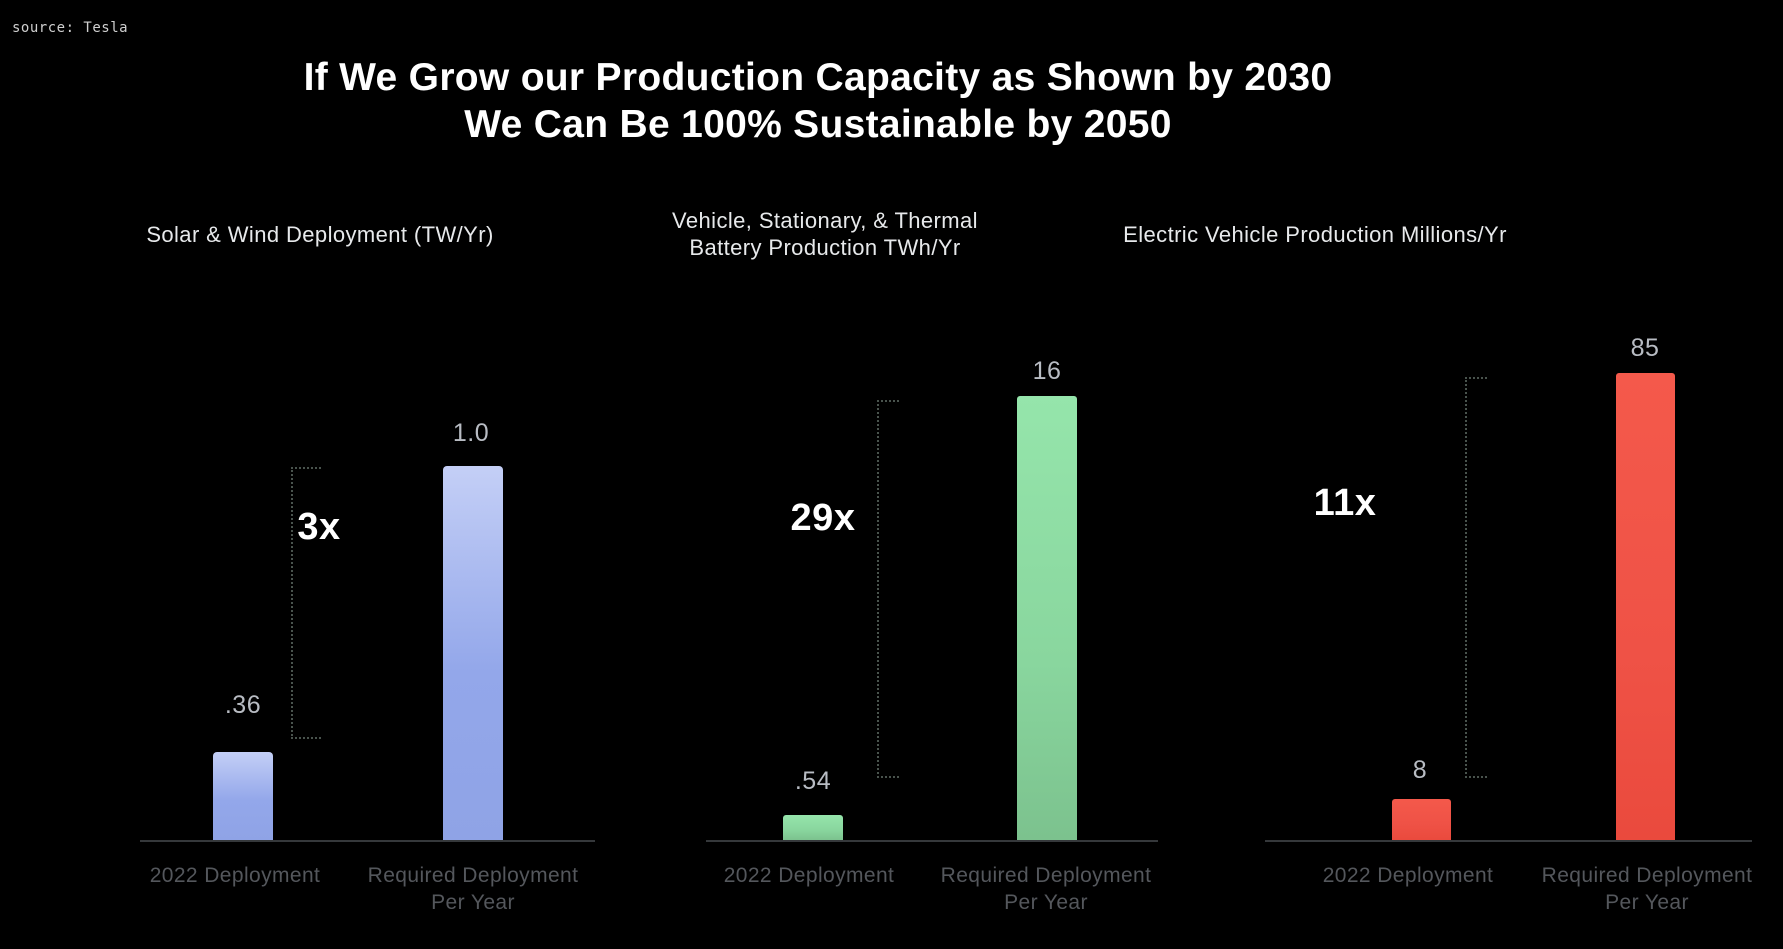 The height and width of the screenshot is (949, 1783). Describe the element at coordinates (1476, 577) in the screenshot. I see `growth-bracket-ev` at that location.